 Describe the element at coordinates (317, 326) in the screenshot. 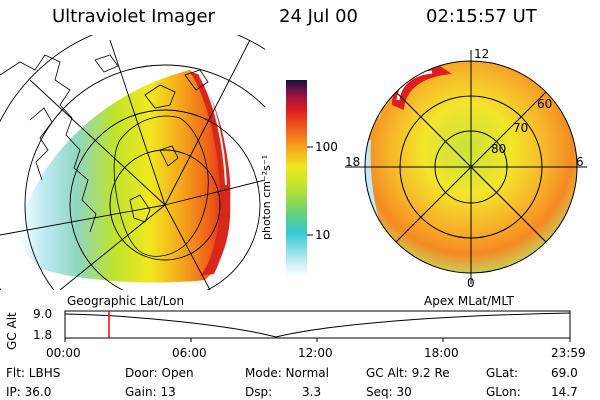

I see `orbit-plot` at that location.